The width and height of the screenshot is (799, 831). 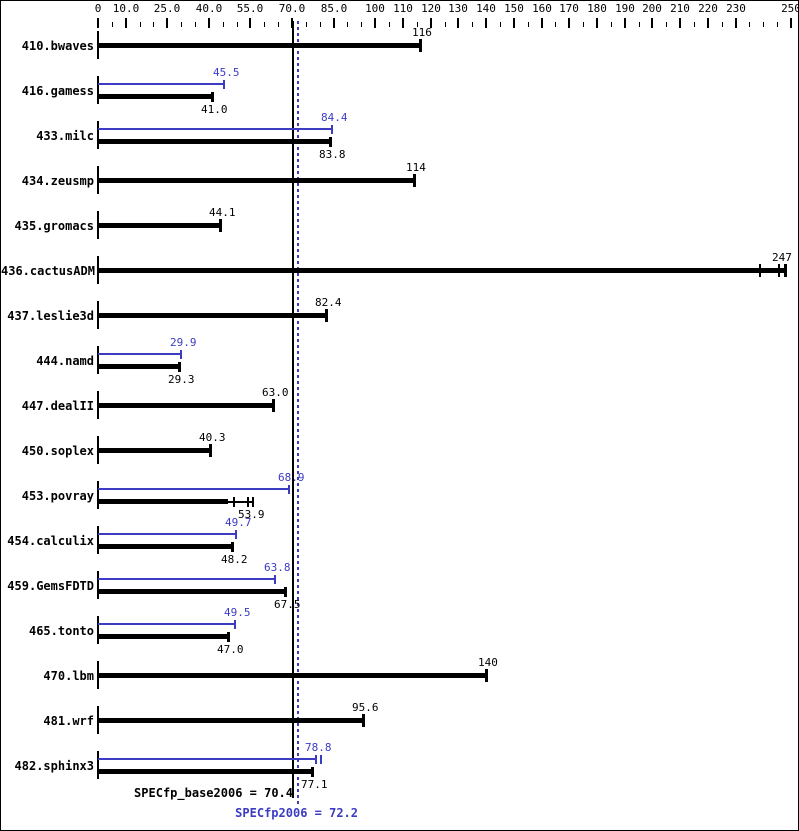 I want to click on bar-value-label: 140, so click(x=488, y=662).